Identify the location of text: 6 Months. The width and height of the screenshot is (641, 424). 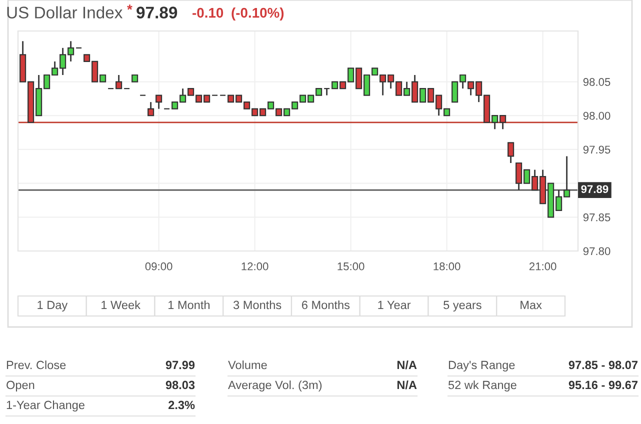
(326, 305).